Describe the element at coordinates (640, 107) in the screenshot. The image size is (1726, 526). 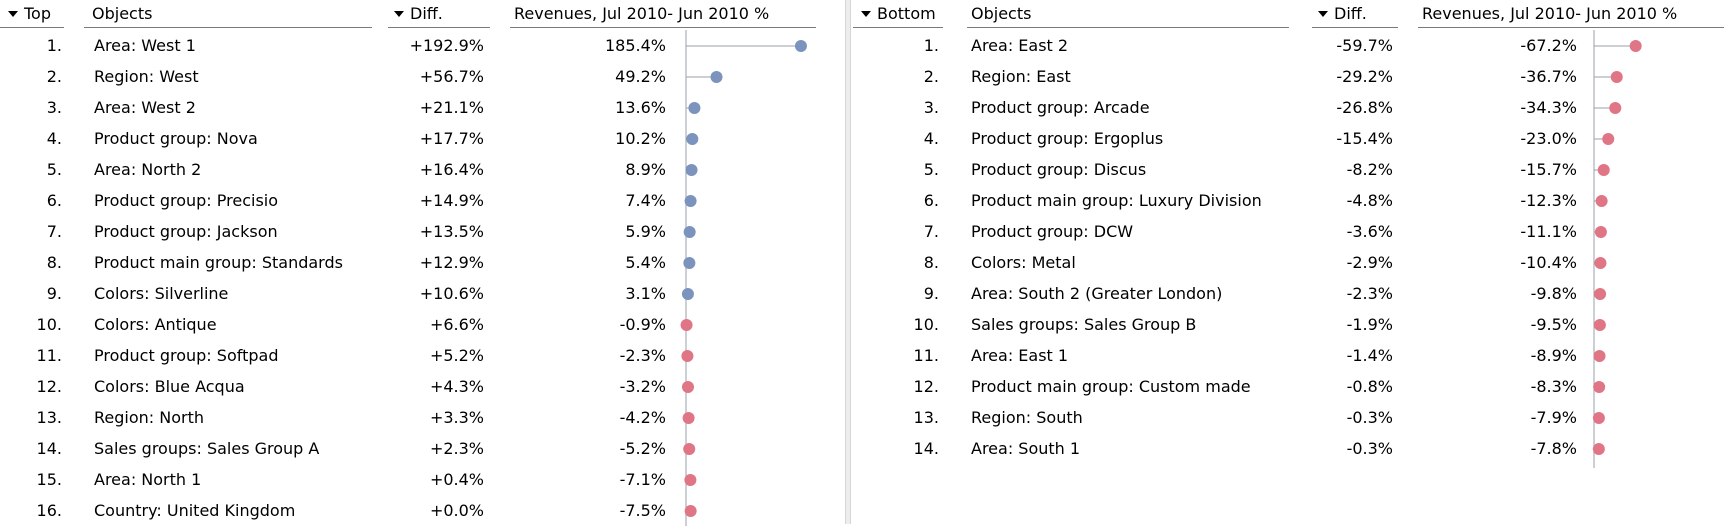
I see `revenue-cell: 13.6%` at that location.